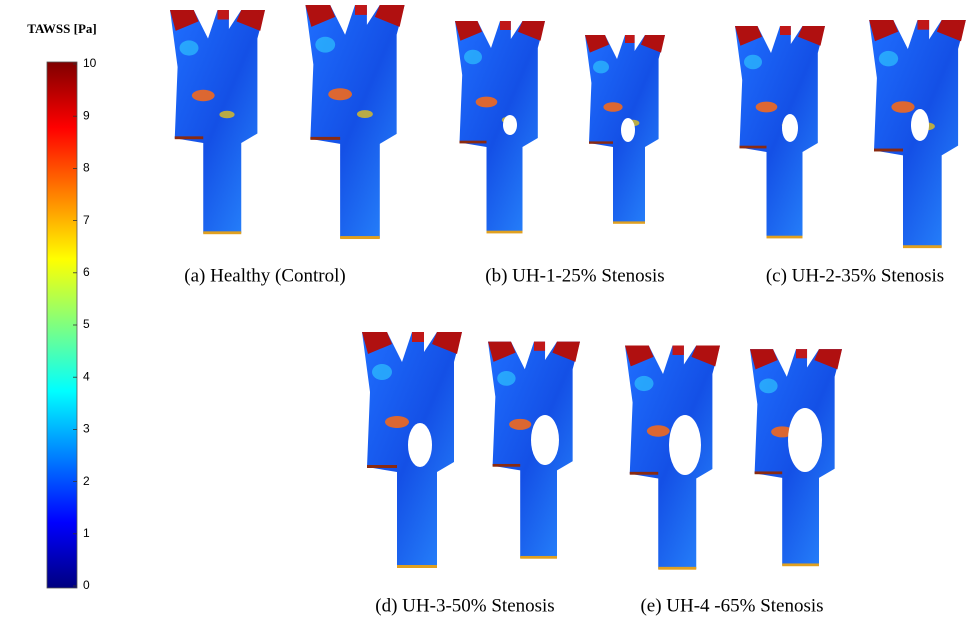 This screenshot has width=973, height=621. Describe the element at coordinates (86, 429) in the screenshot. I see `colorbar-tick-label: 3` at that location.